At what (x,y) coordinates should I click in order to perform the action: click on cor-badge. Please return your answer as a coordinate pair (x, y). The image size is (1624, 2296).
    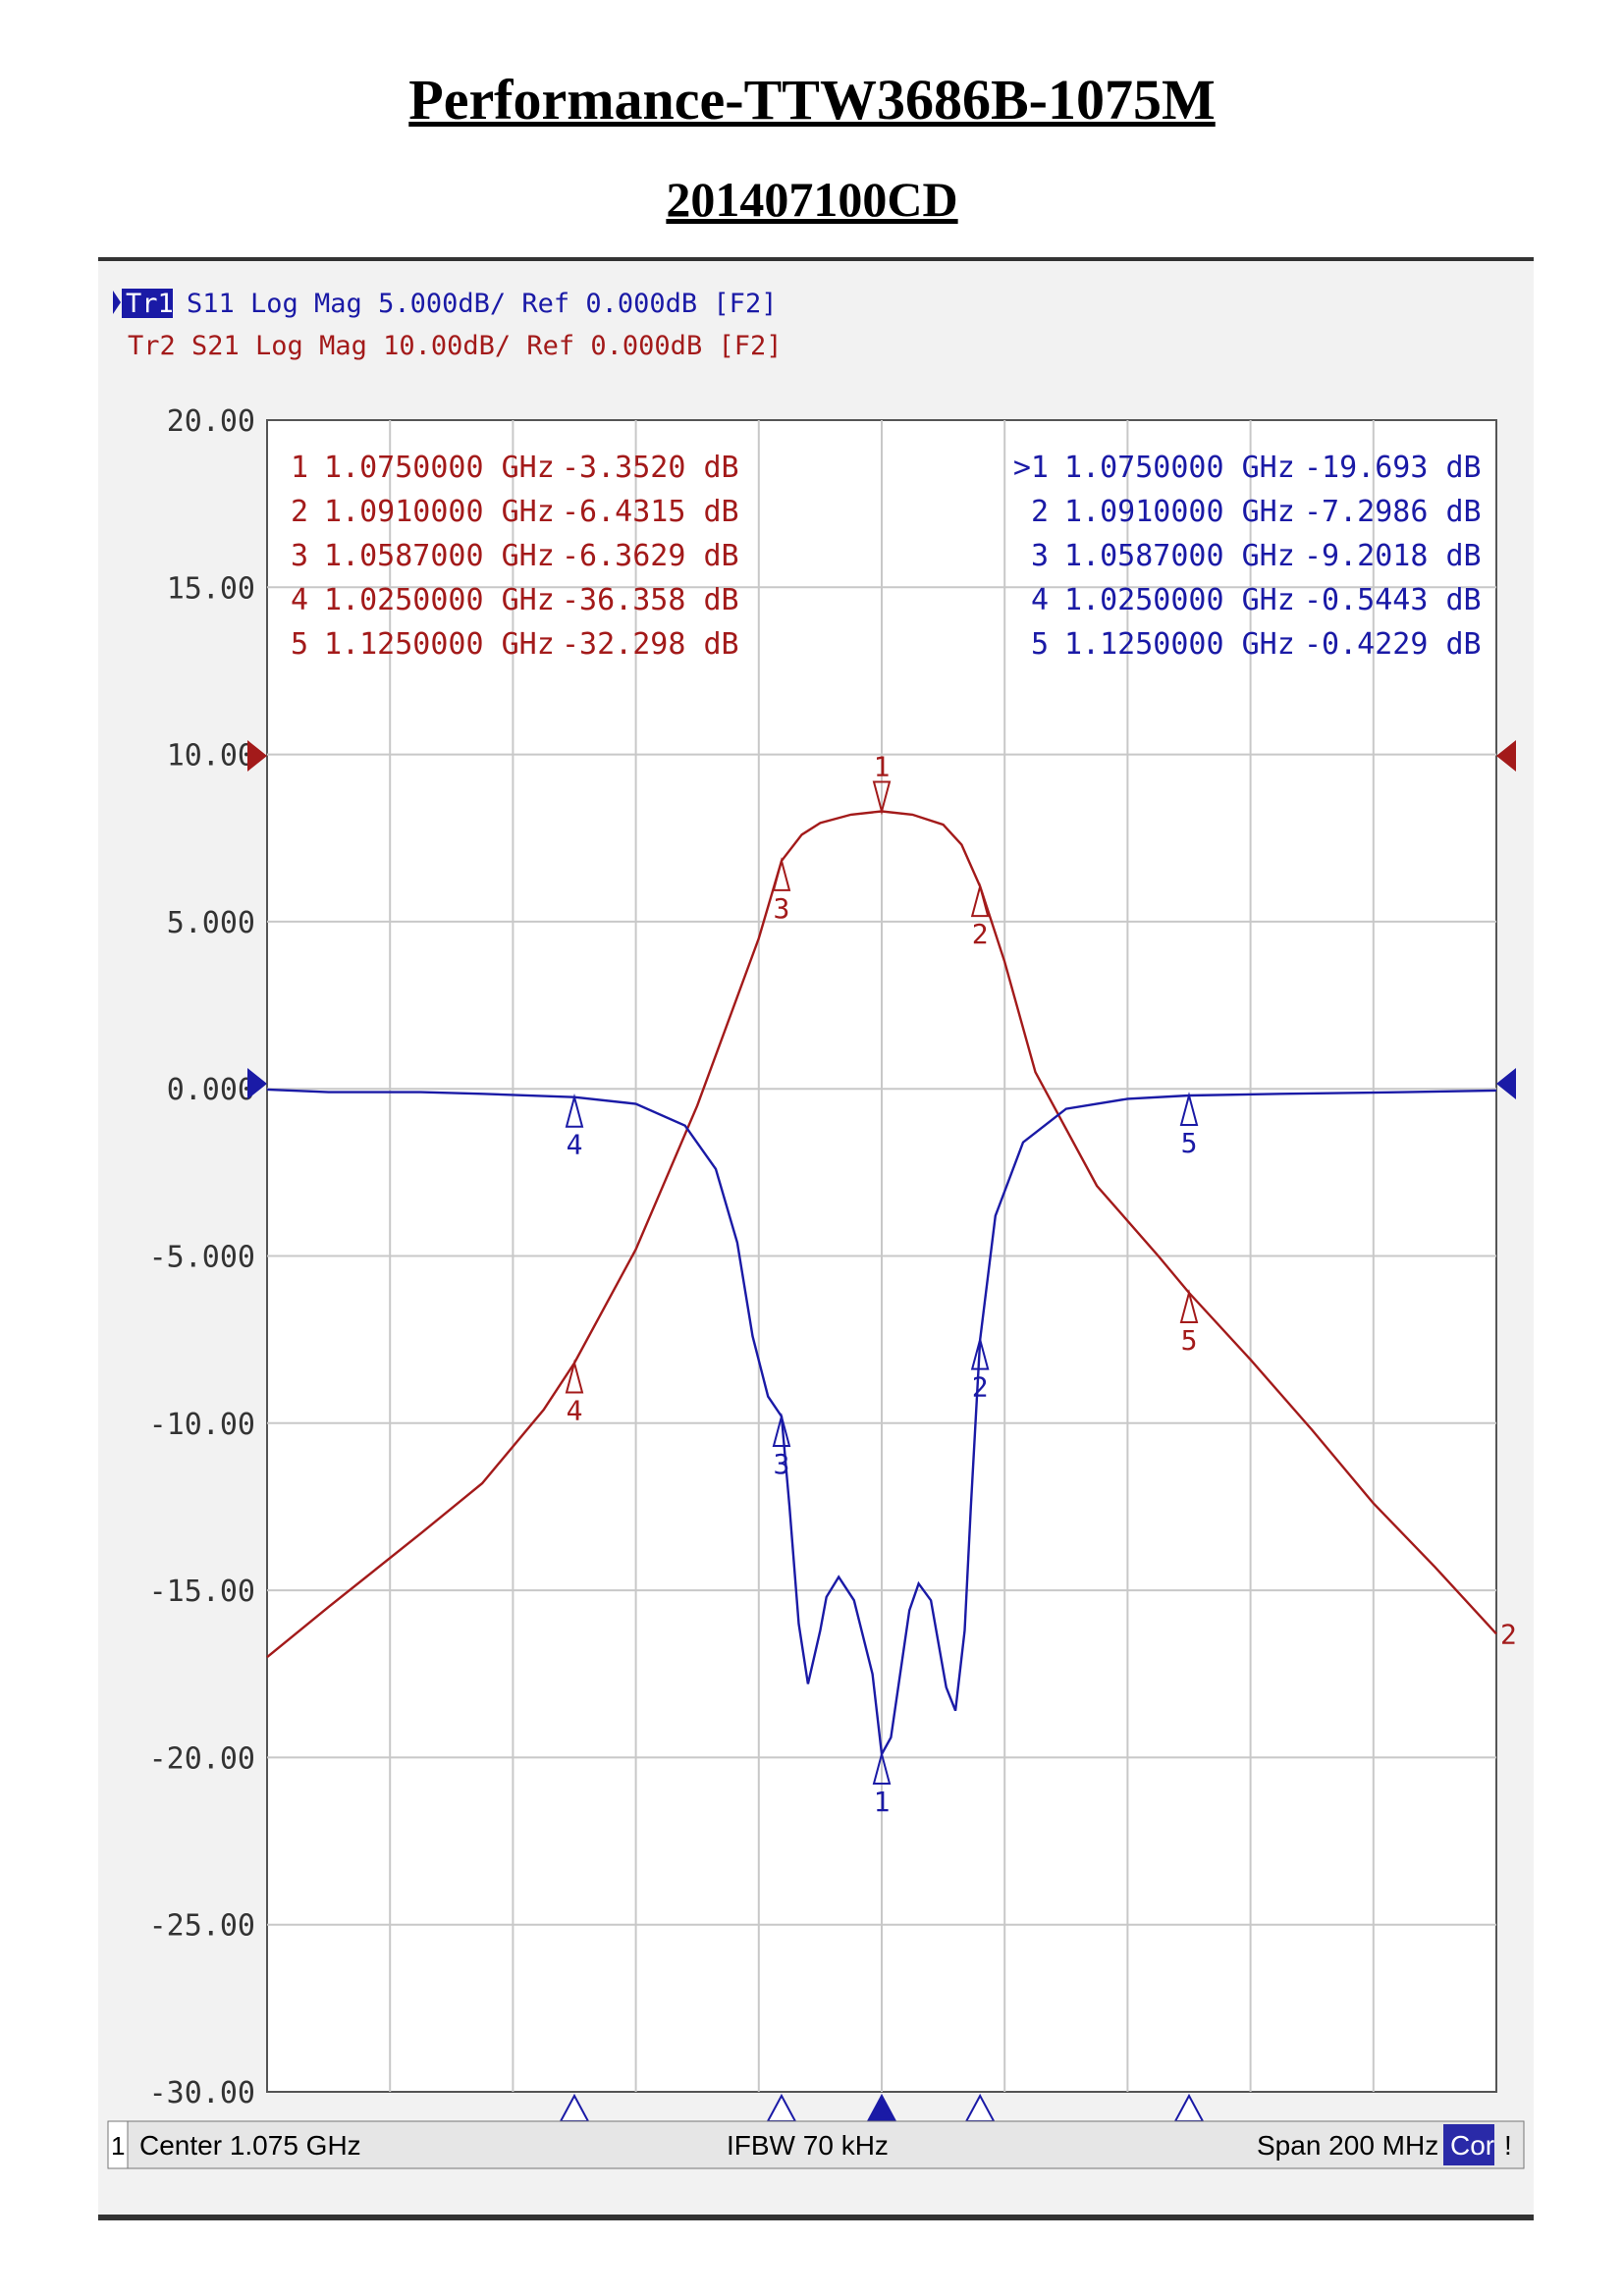
    Looking at the image, I should click on (1468, 2144).